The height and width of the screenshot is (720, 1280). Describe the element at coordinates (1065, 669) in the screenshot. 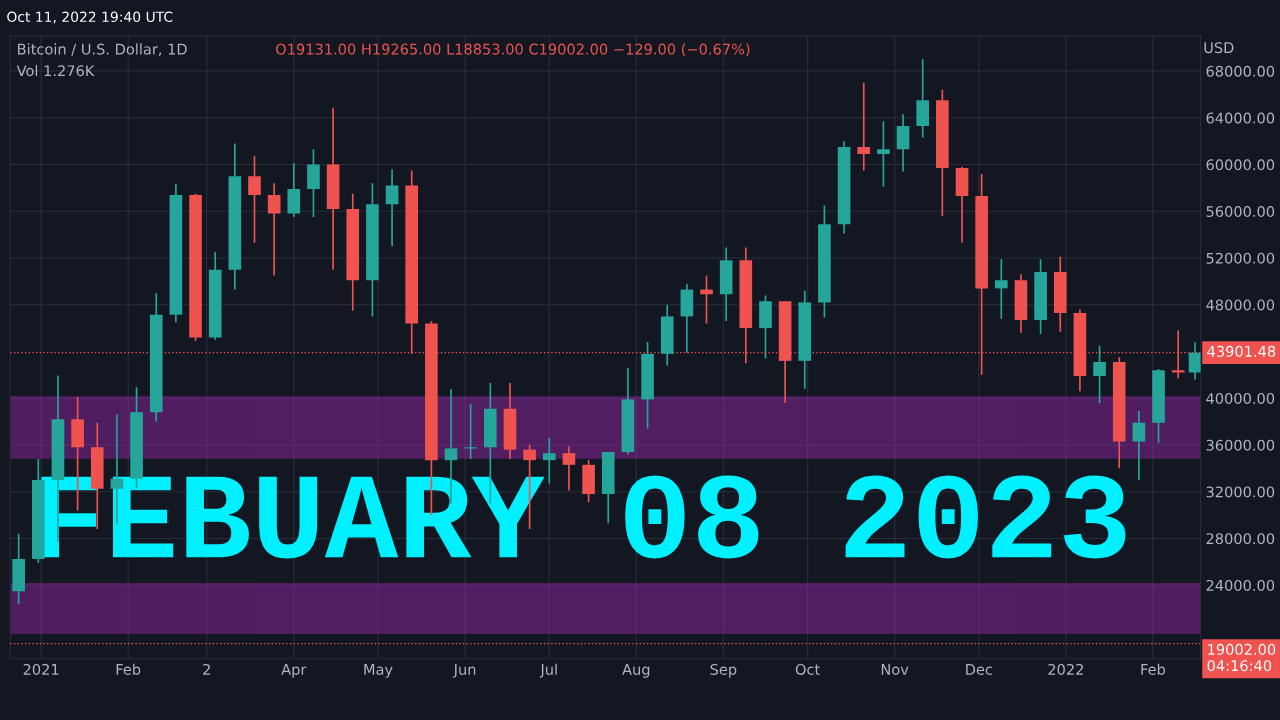

I see `x-tick-label: 2022` at that location.